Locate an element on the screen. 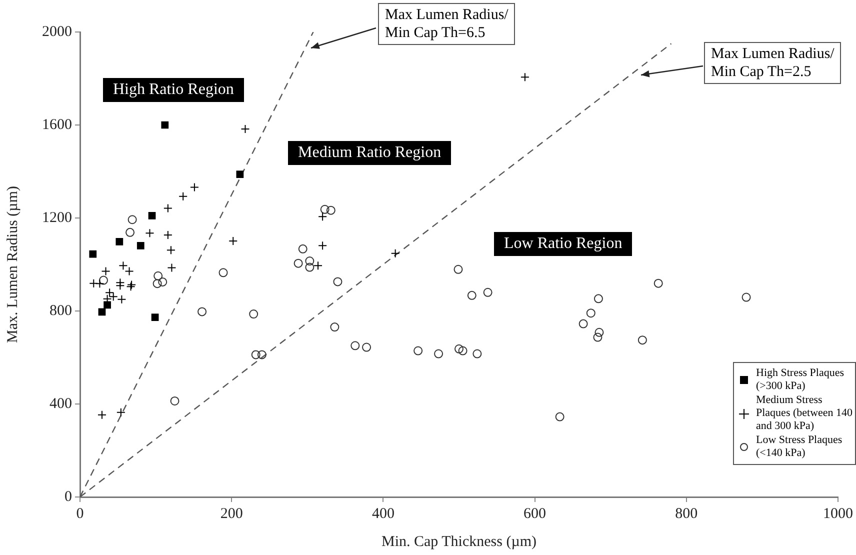  y-axis-title: Max. Lumen Radius (µm) is located at coordinates (12, 264).